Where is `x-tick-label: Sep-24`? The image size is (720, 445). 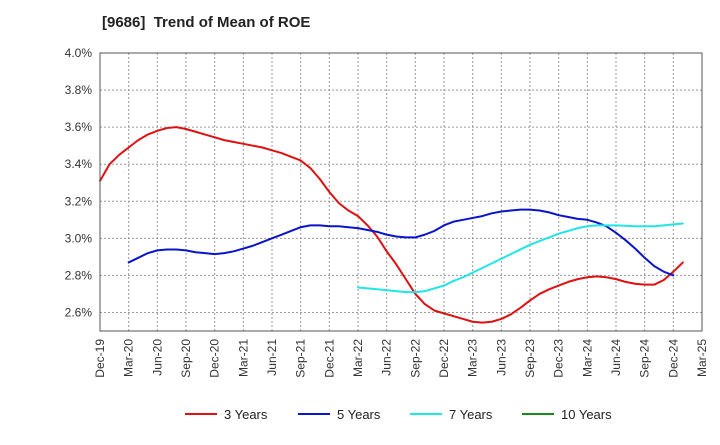 x-tick-label: Sep-24 is located at coordinates (645, 358).